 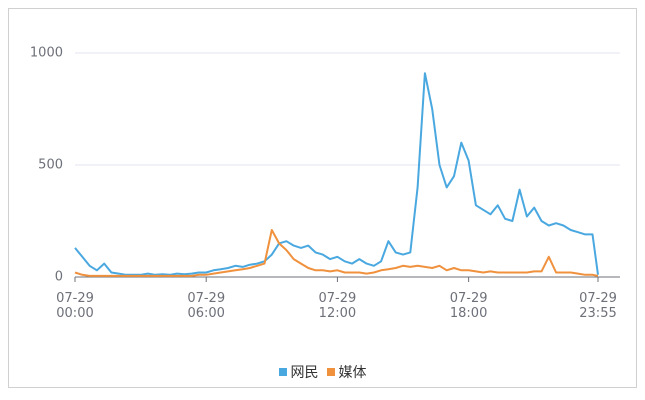 I want to click on x-tick-label: 07-29 18:00, so click(x=468, y=306).